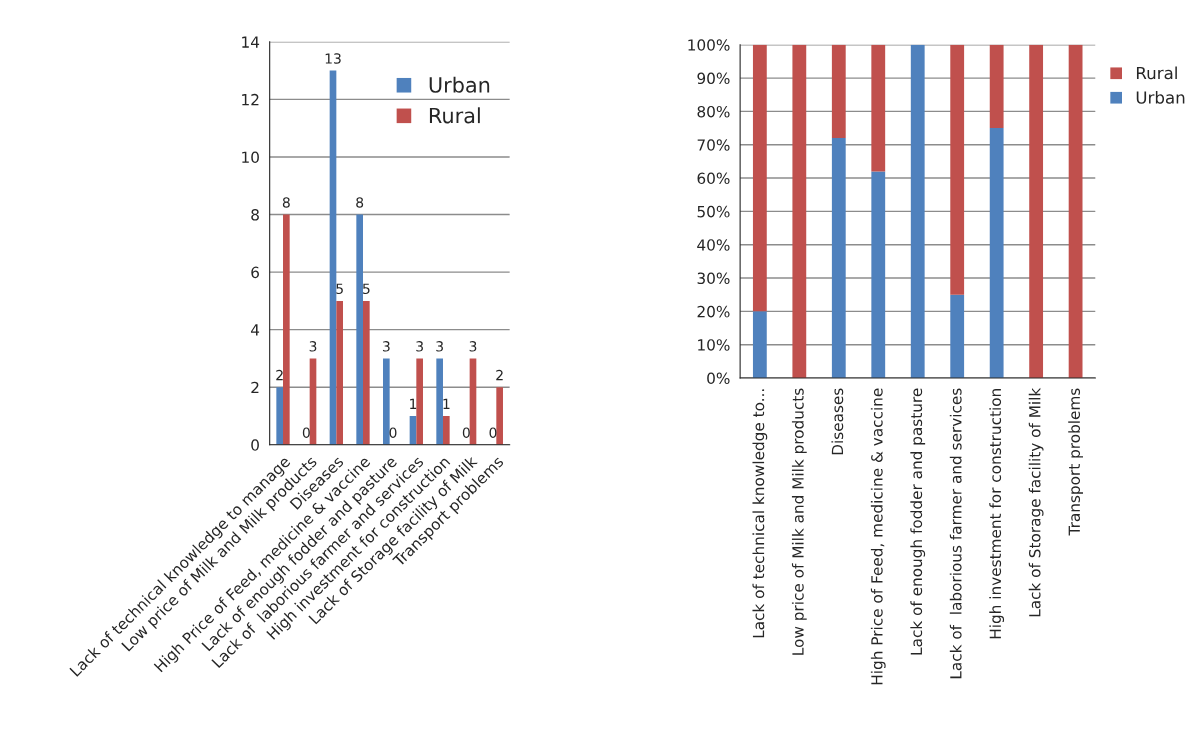 This screenshot has width=1188, height=734. What do you see at coordinates (255, 330) in the screenshot?
I see `y-tick-label: 4` at bounding box center [255, 330].